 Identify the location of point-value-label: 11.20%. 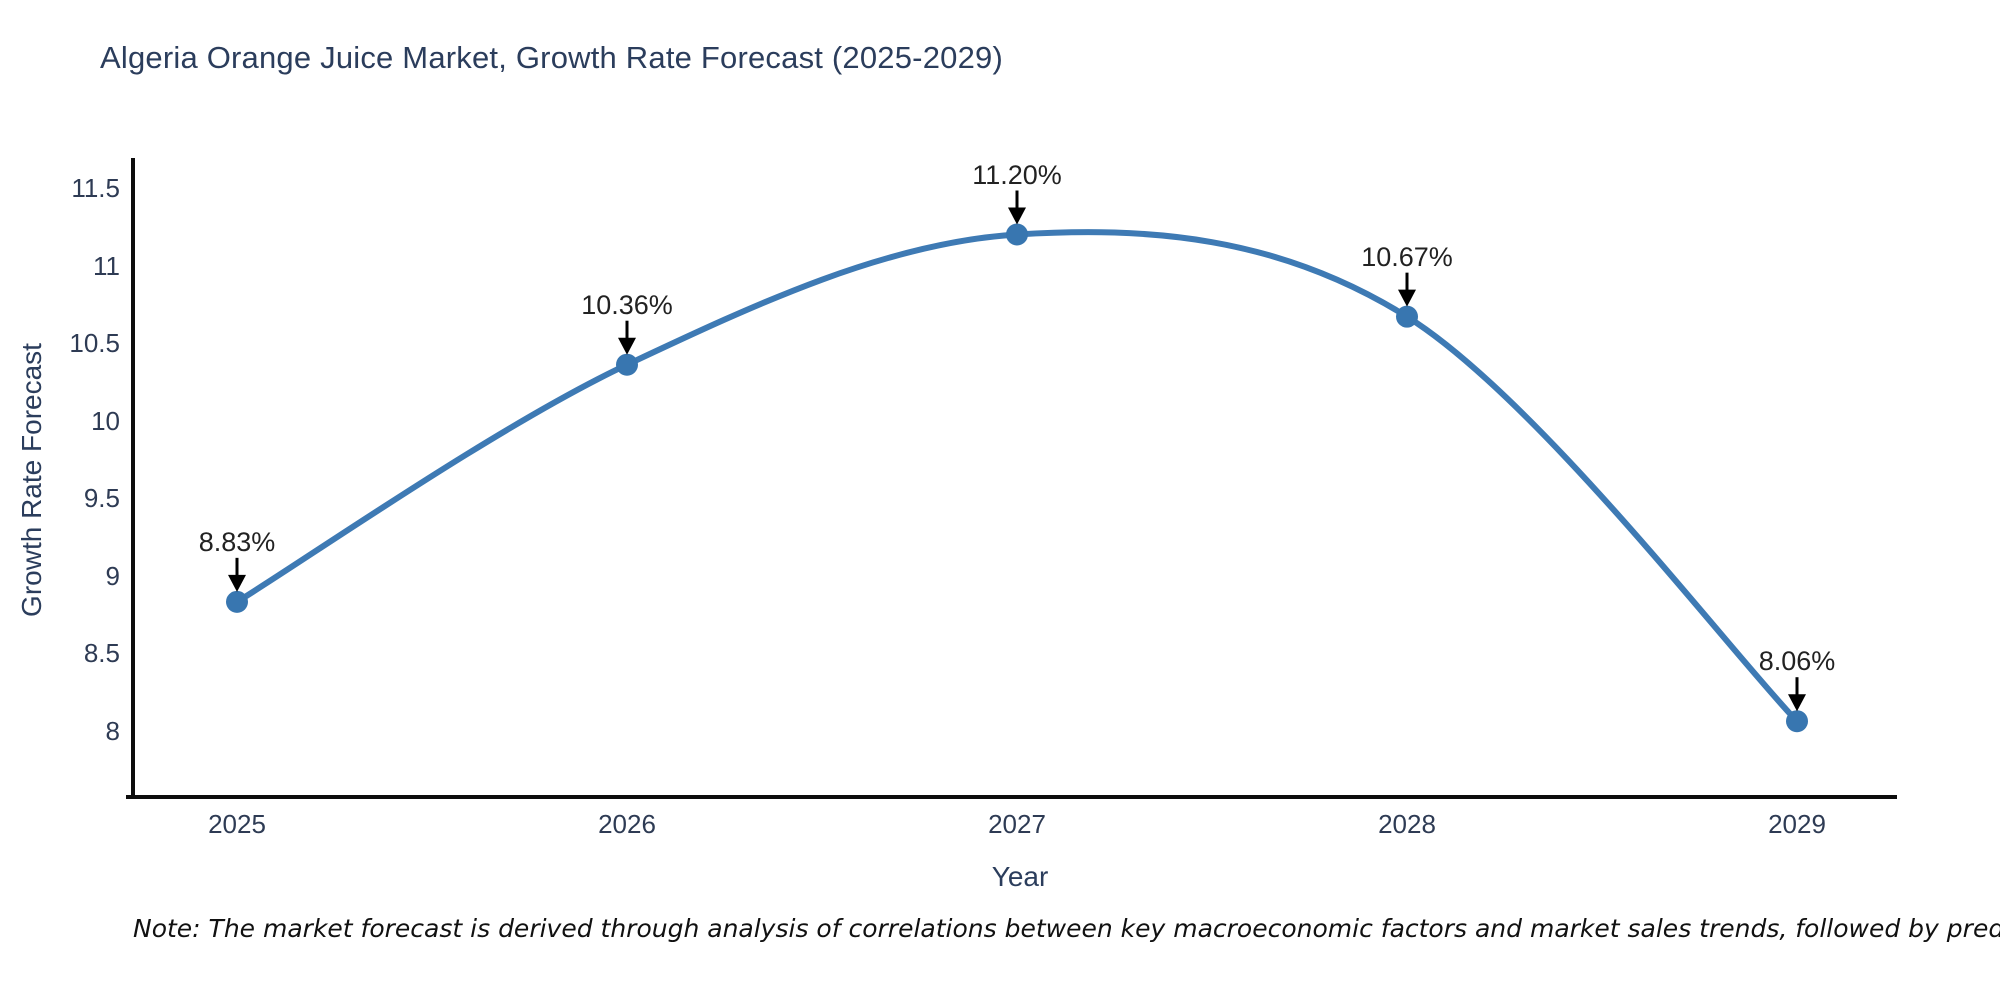
(1017, 174).